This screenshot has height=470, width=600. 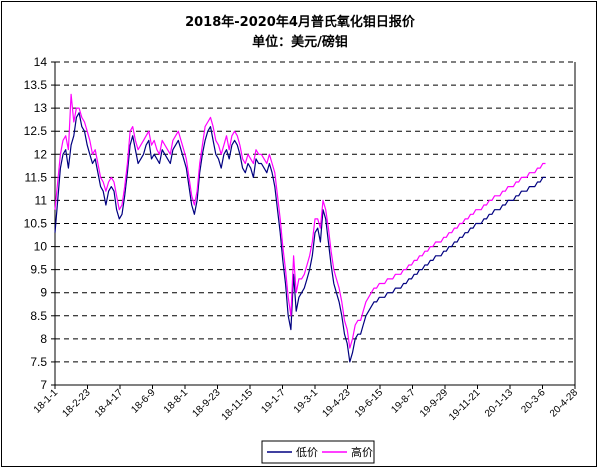 I want to click on y-tick-label: 13.5, so click(x=36, y=85).